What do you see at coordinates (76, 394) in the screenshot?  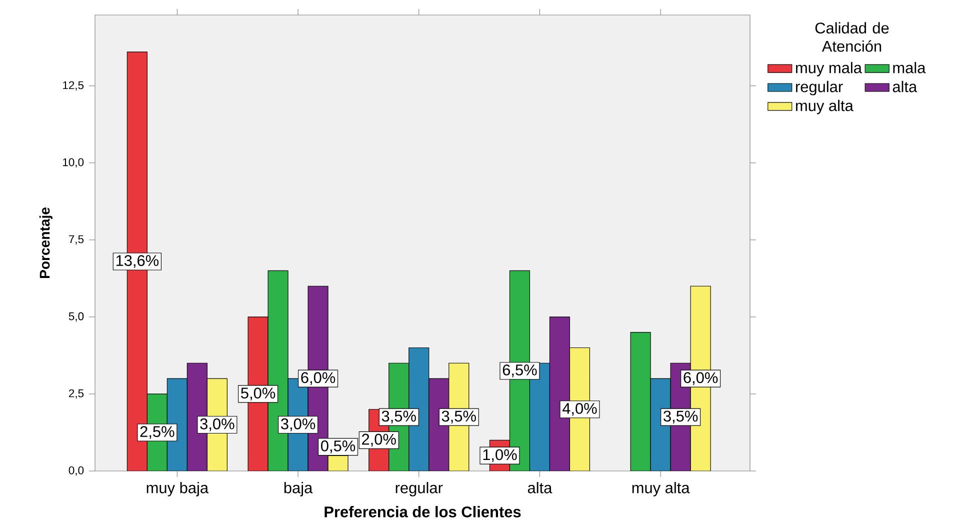 I see `y-tick-label: 2,5` at bounding box center [76, 394].